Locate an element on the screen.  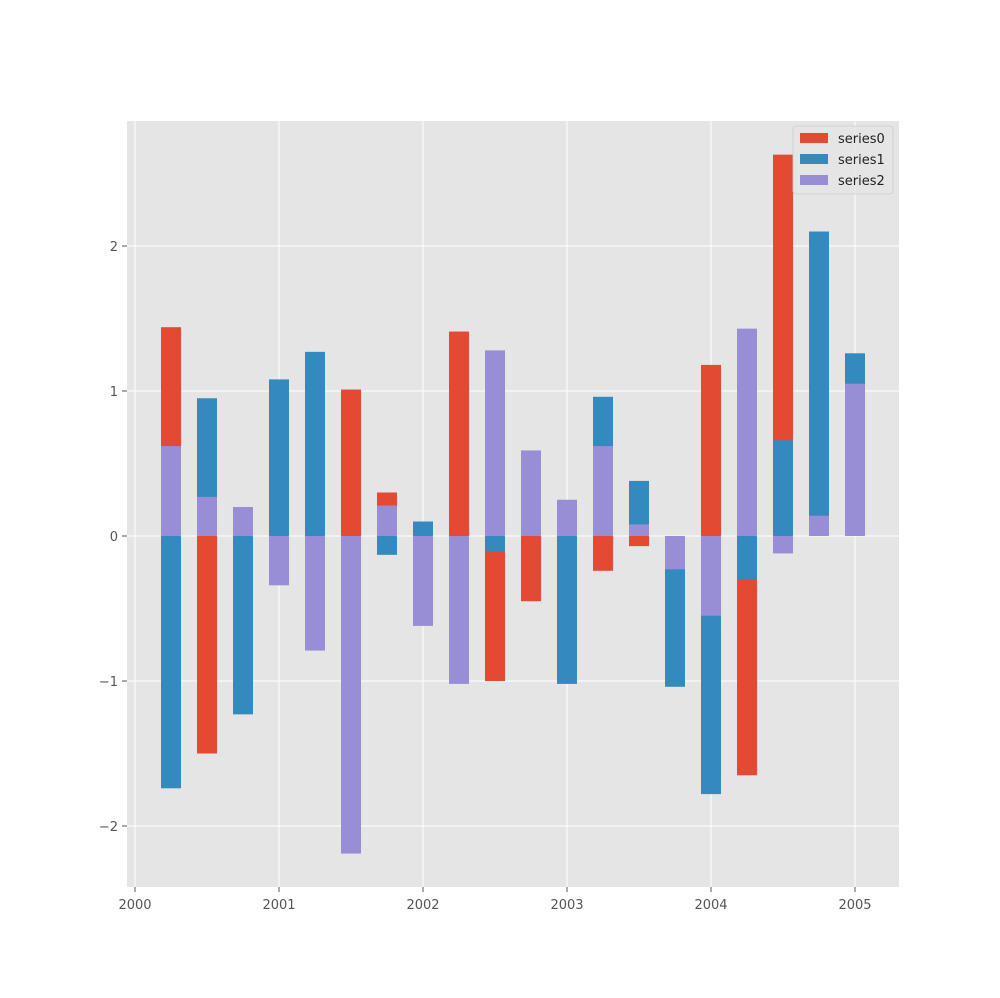
legend-swatch-series2 is located at coordinates (814, 180).